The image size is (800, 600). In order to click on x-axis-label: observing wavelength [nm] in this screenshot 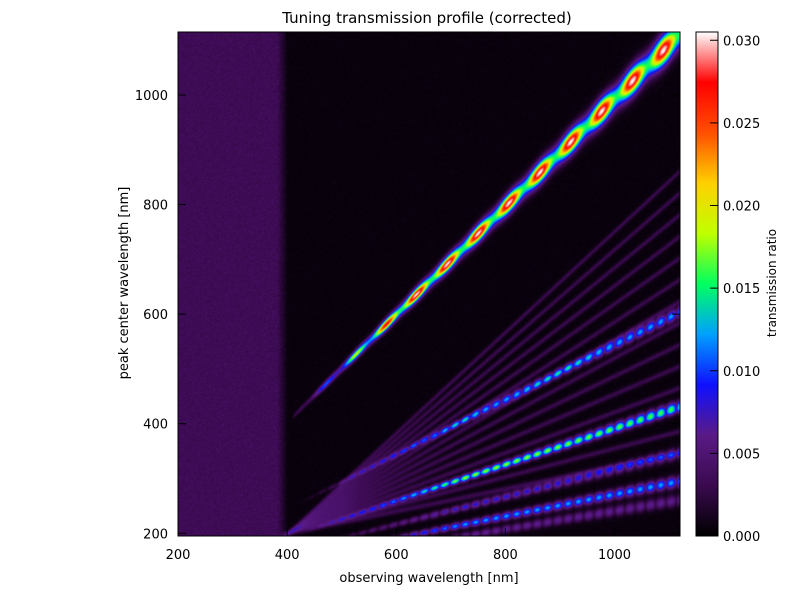, I will do `click(428, 578)`.